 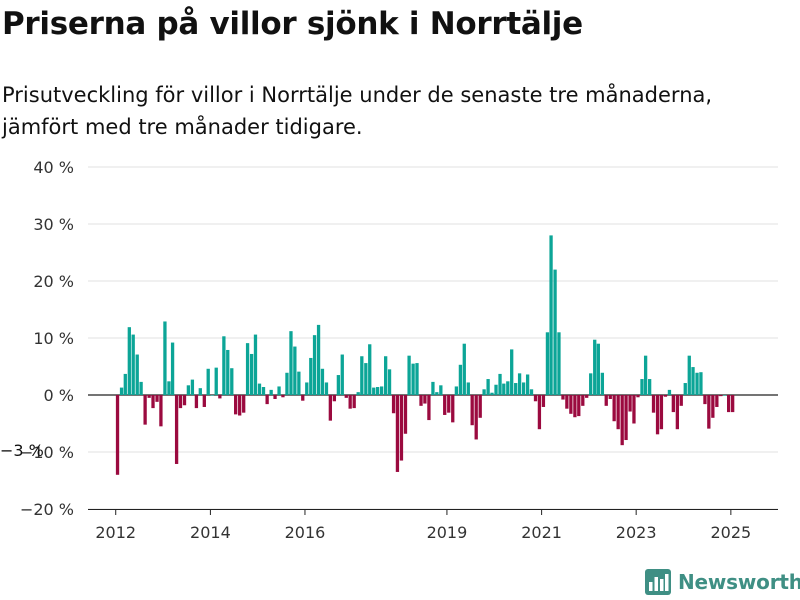 I want to click on x-tick-label: 2016, so click(x=305, y=532).